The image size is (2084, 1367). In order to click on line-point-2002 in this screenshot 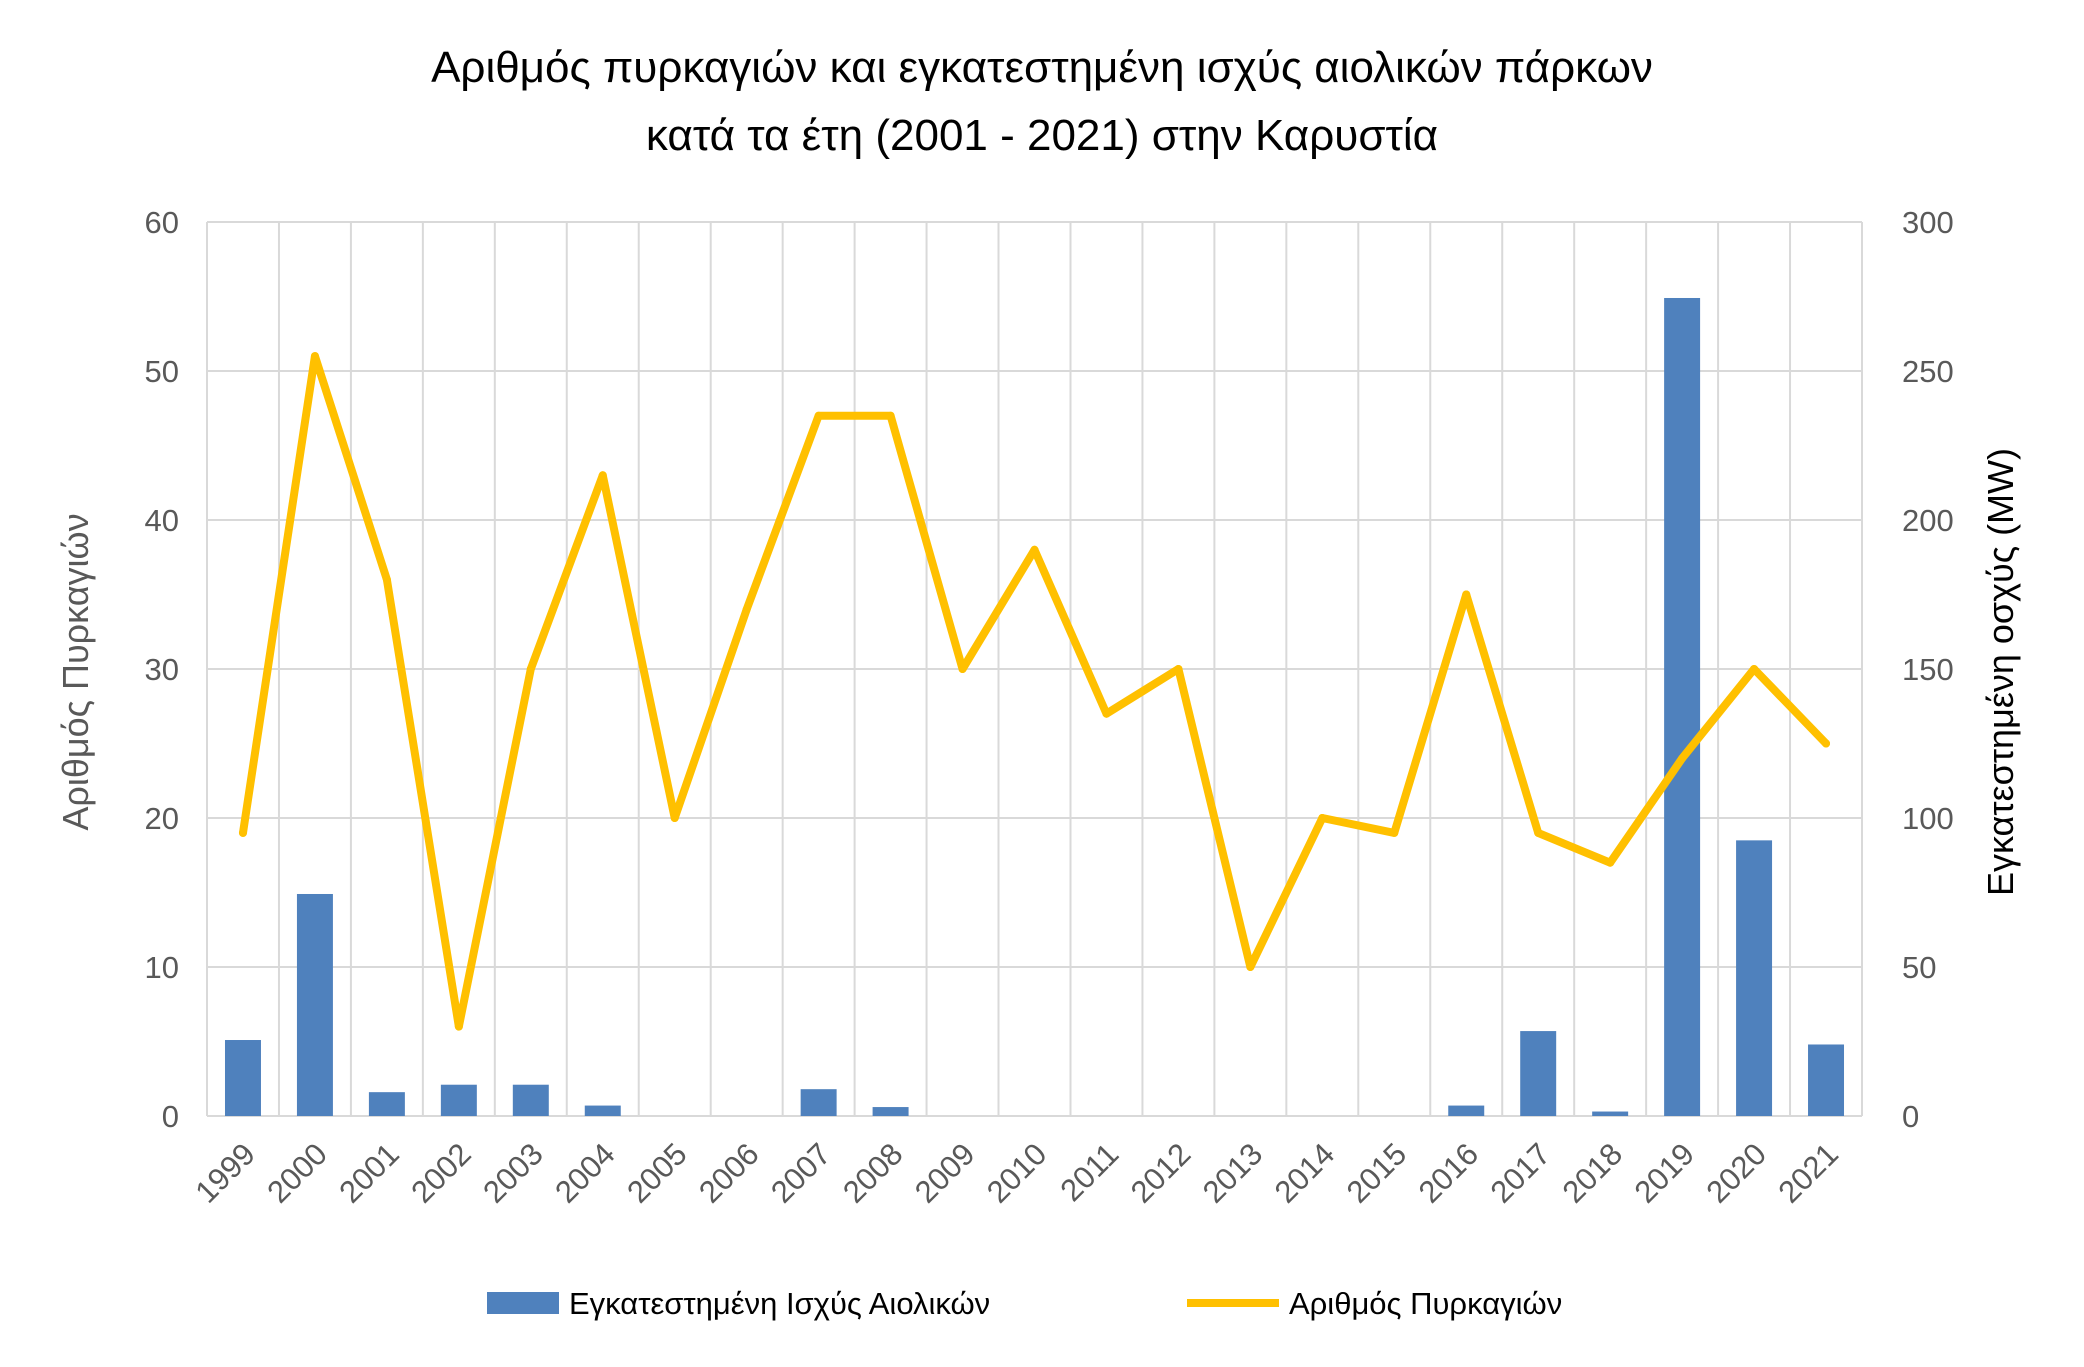, I will do `click(458, 1026)`.